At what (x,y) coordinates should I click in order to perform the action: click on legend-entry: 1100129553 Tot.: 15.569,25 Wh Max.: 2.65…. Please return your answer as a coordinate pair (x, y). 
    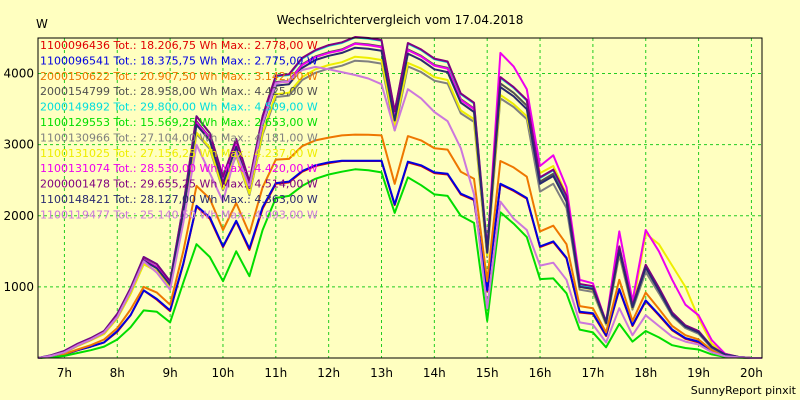
    Looking at the image, I should click on (179, 122).